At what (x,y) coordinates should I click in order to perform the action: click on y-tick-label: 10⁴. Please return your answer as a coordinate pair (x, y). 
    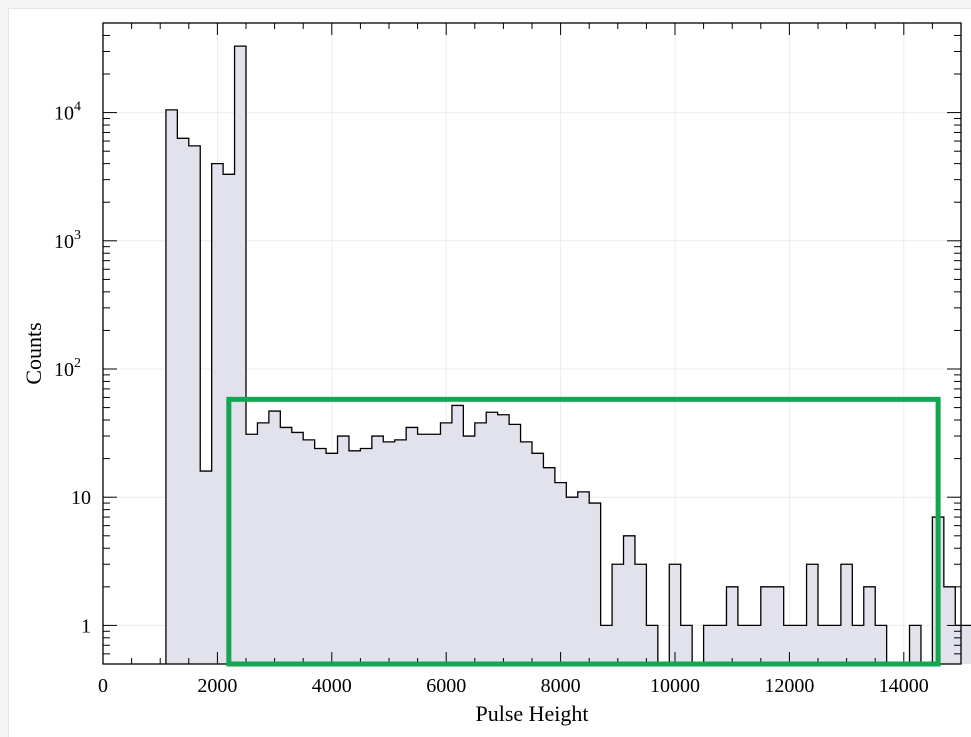
    Looking at the image, I should click on (67, 112).